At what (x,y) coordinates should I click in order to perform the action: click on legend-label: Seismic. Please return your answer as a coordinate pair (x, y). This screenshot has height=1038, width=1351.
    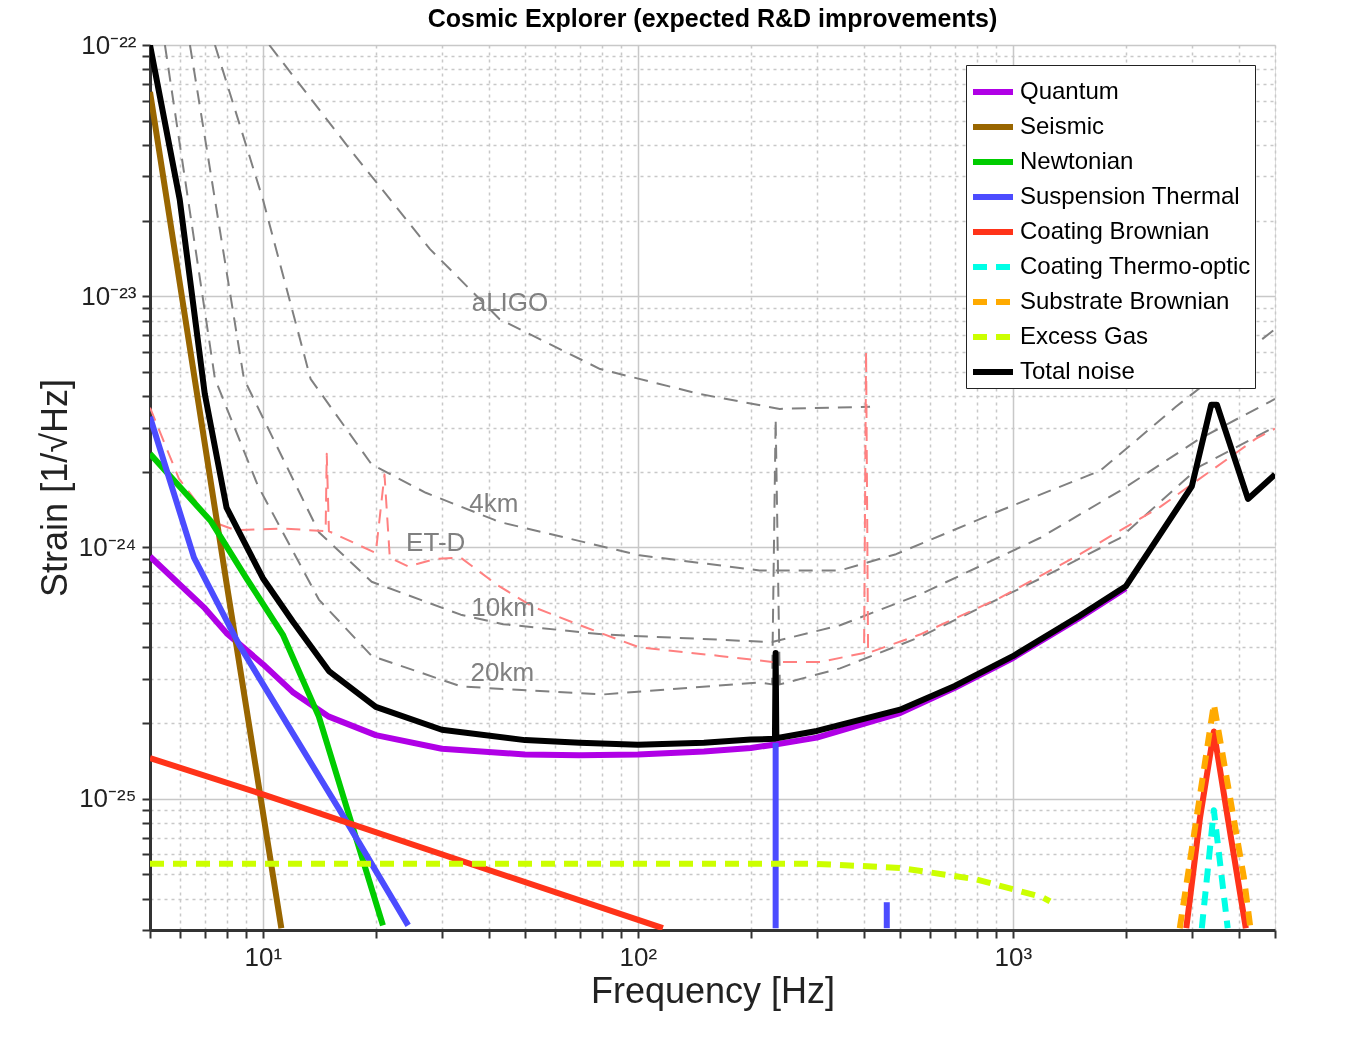
    Looking at the image, I should click on (1062, 125).